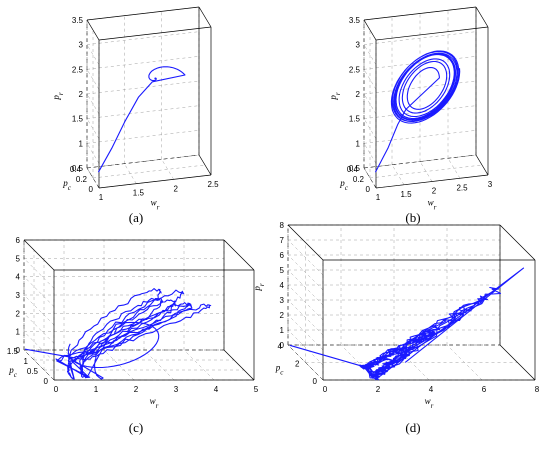 Image resolution: width=550 pixels, height=460 pixels. I want to click on z-tick-label: 0.5, so click(355, 168).